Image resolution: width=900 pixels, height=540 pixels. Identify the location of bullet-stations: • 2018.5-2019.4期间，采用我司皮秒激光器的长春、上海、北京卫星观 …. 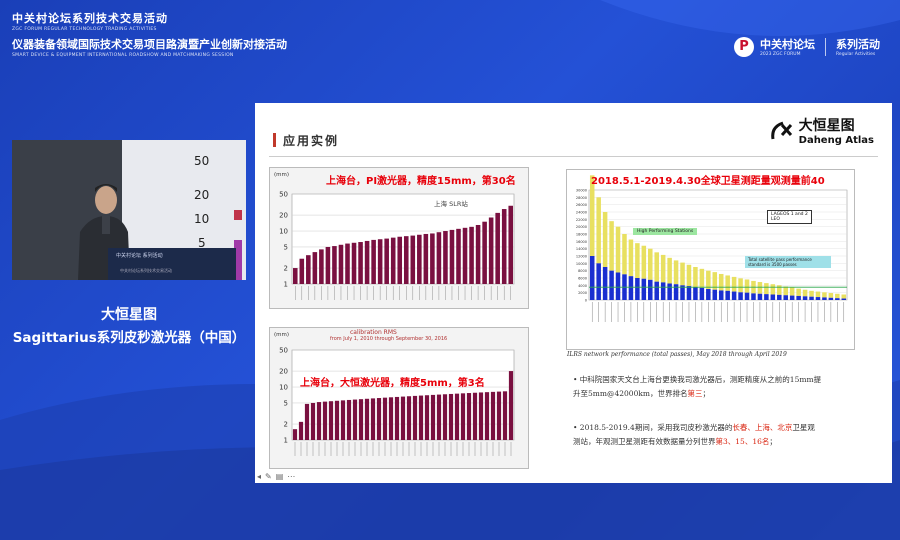
(723, 435).